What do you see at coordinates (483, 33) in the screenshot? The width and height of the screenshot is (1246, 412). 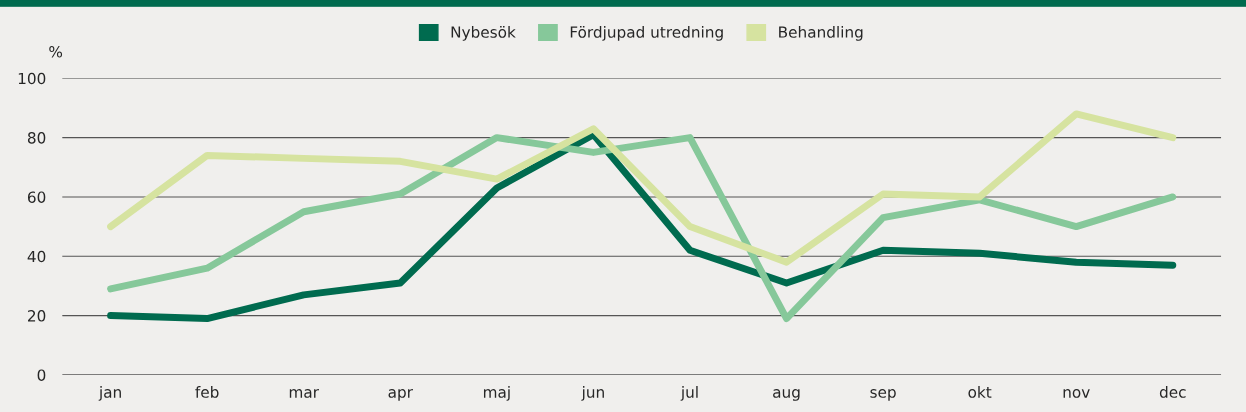 I see `legend-label: Nybesök` at bounding box center [483, 33].